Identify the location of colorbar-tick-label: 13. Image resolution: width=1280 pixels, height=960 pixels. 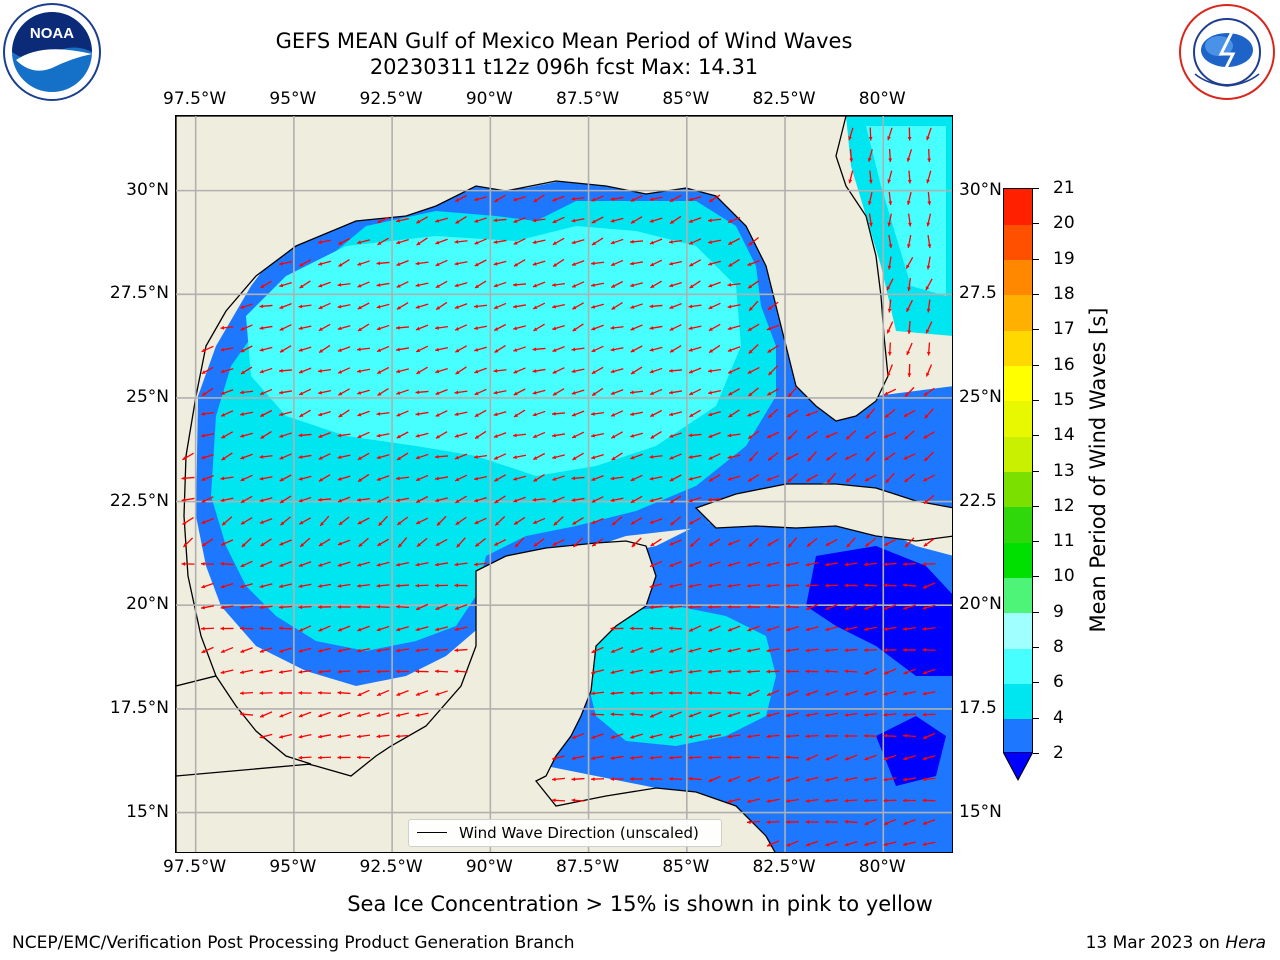
(1064, 470).